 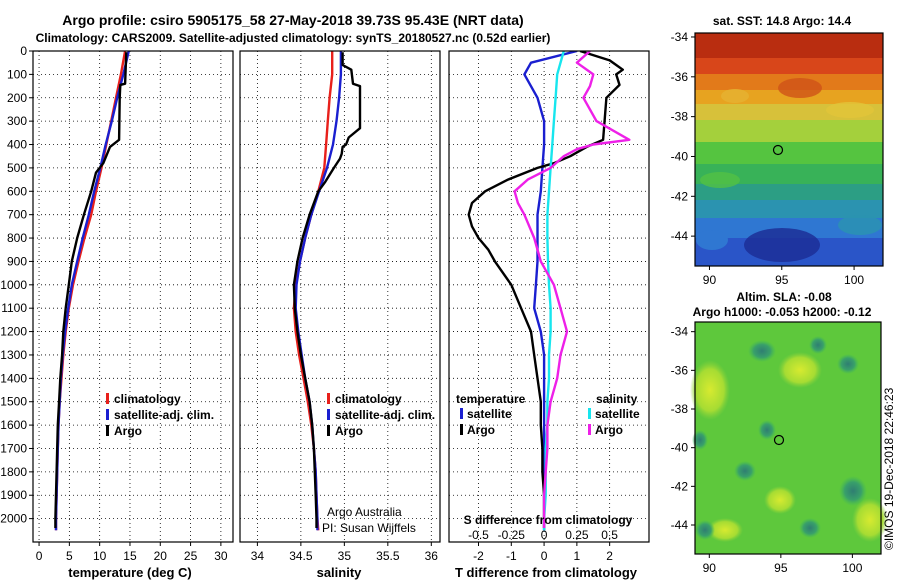 What do you see at coordinates (511, 556) in the screenshot?
I see `x-tick-label: -1` at bounding box center [511, 556].